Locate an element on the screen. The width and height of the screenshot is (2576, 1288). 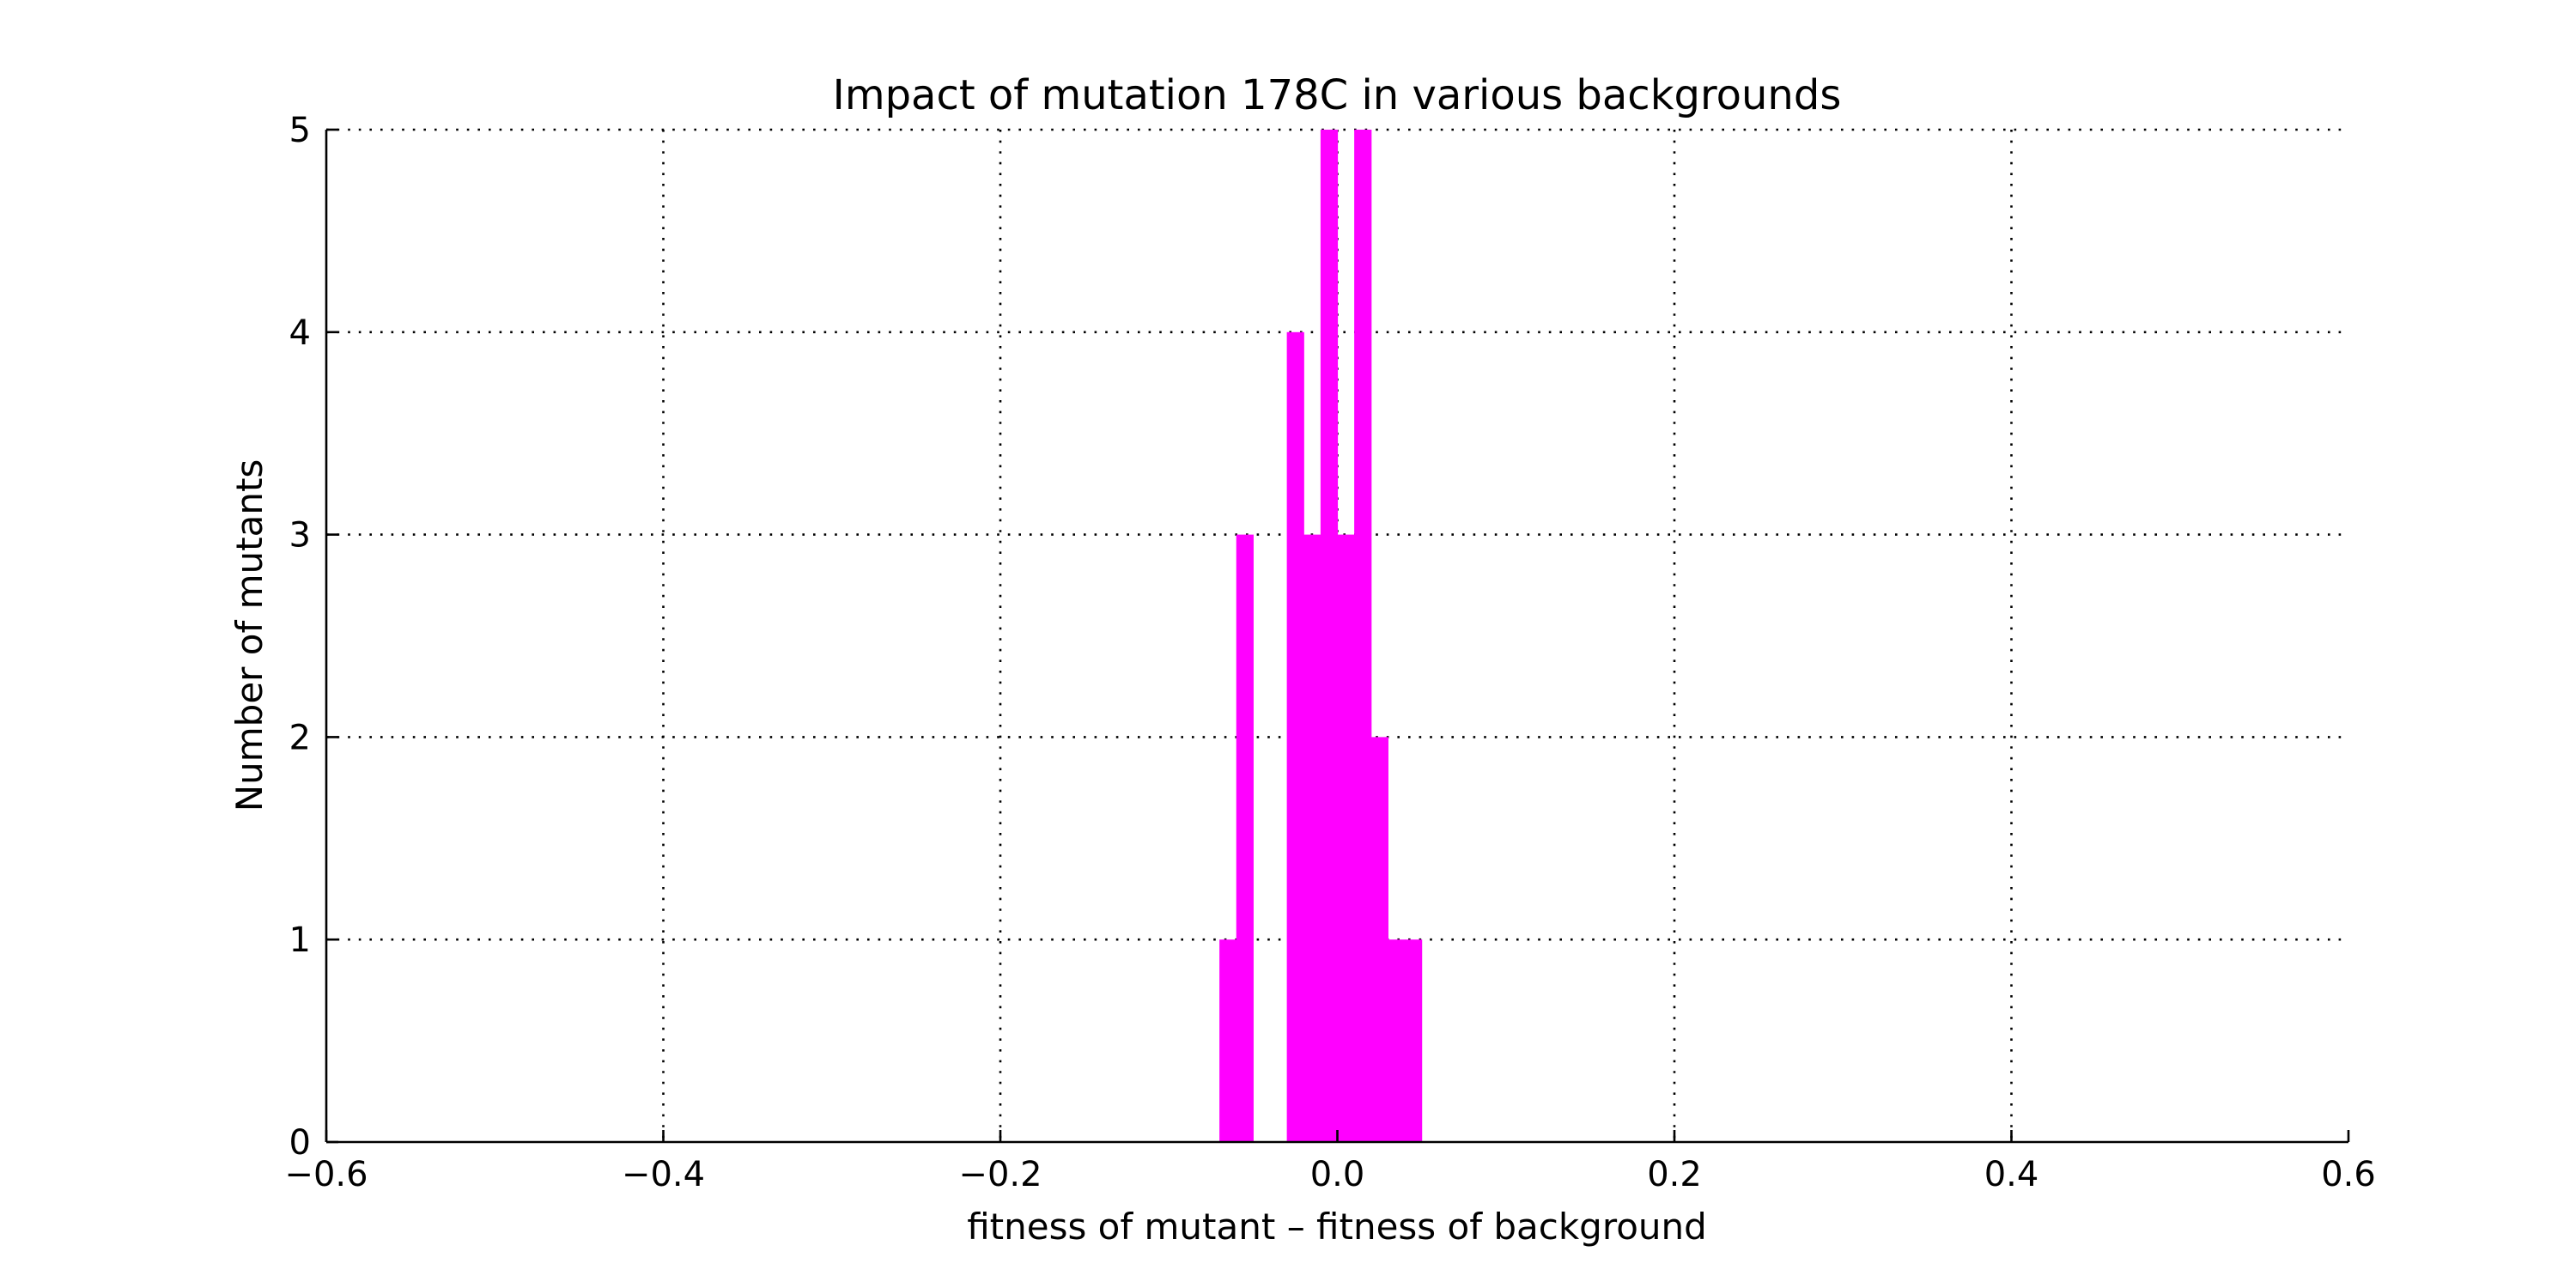
y-tick-label: 0 is located at coordinates (300, 1143).